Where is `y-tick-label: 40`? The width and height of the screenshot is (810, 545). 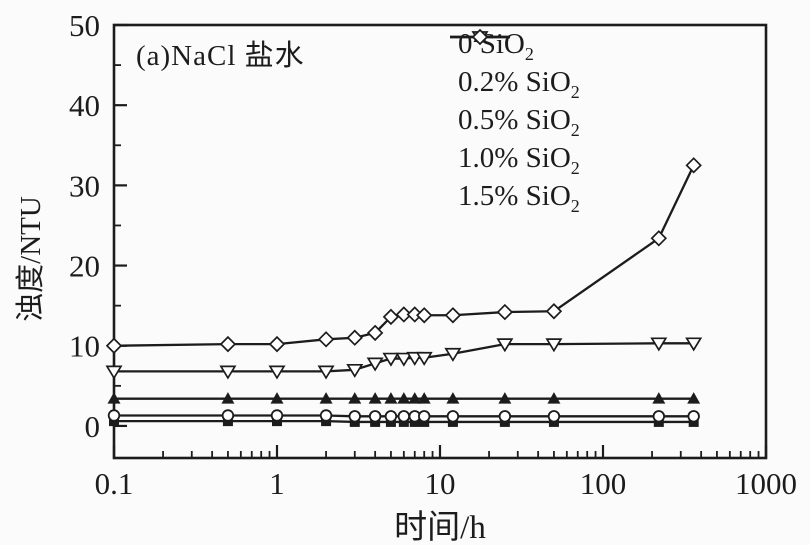
y-tick-label: 40 is located at coordinates (84, 105).